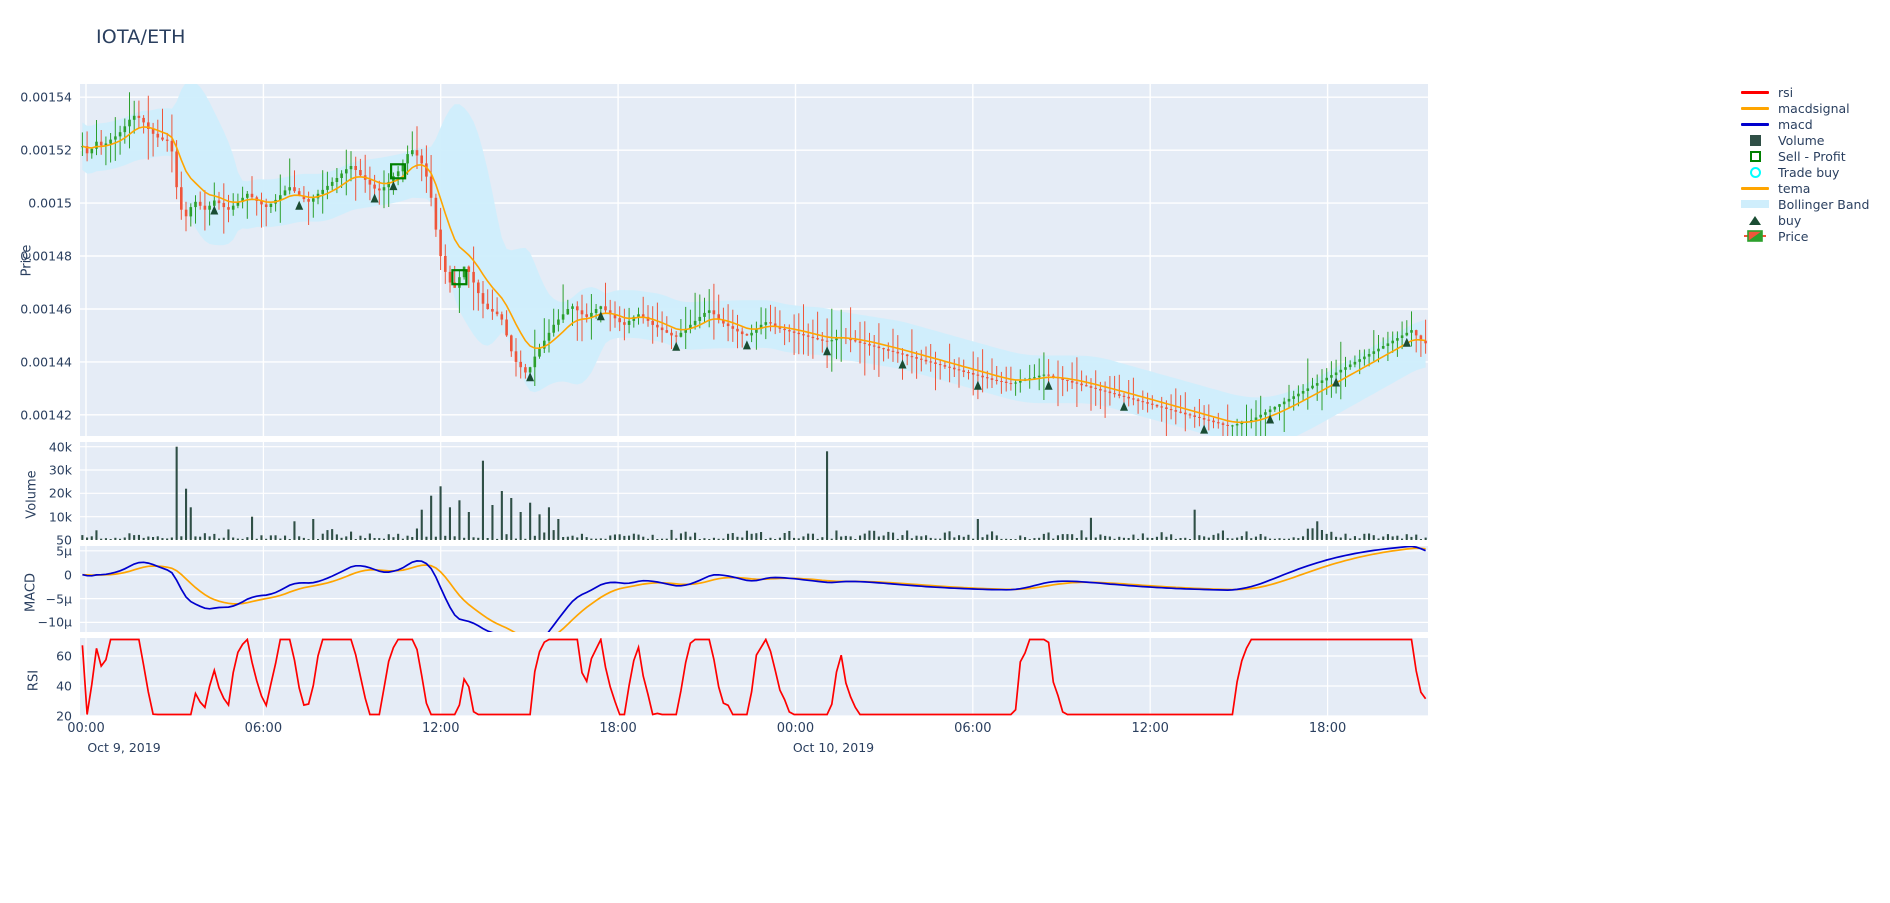  Describe the element at coordinates (1794, 188) in the screenshot. I see `legend-label: tema` at that location.